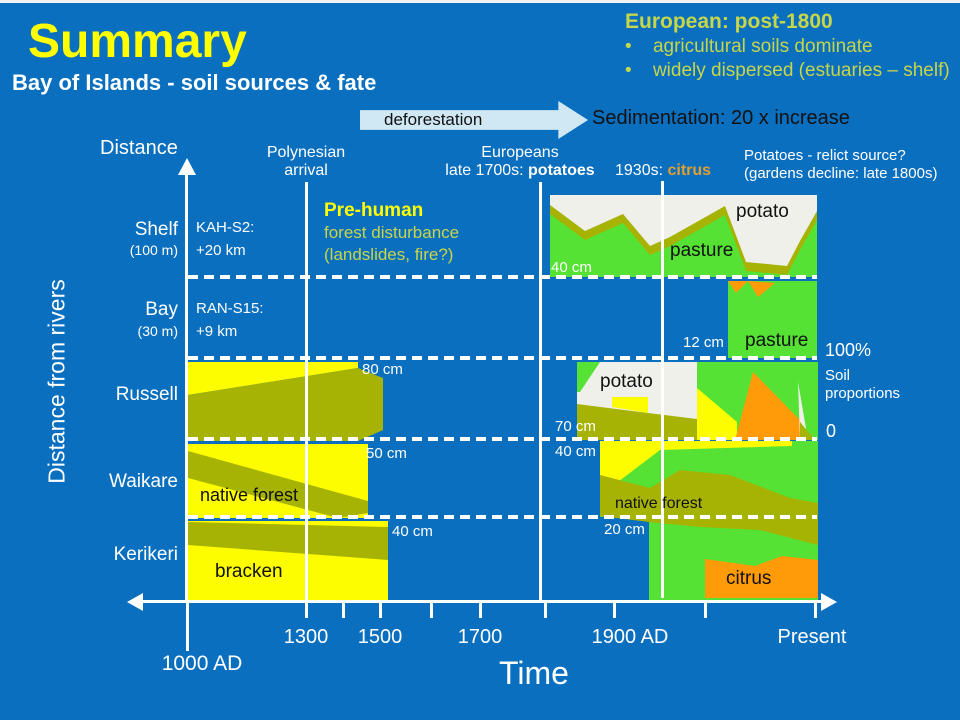 Image resolution: width=960 pixels, height=720 pixels. I want to click on citrus-area, so click(761, 577).